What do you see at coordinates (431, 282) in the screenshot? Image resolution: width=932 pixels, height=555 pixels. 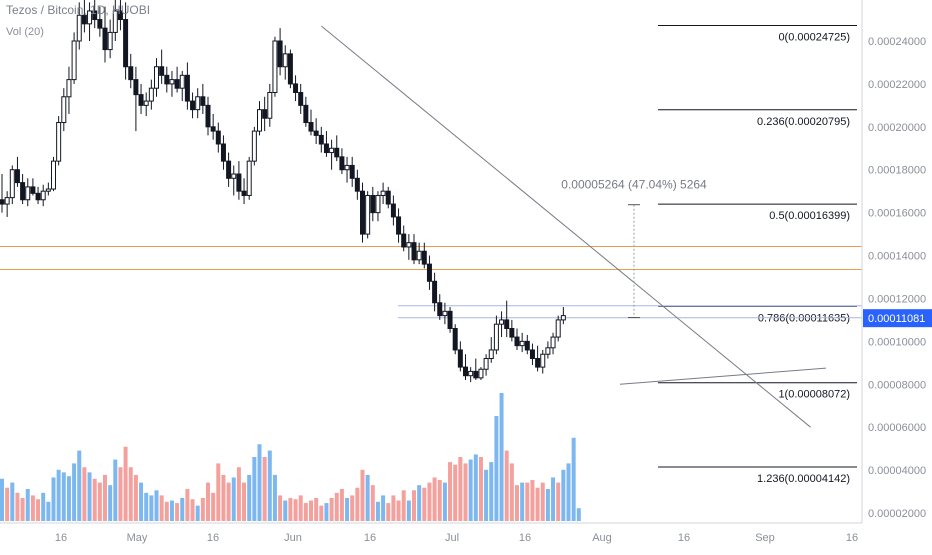 I see `horizontal-lines` at bounding box center [431, 282].